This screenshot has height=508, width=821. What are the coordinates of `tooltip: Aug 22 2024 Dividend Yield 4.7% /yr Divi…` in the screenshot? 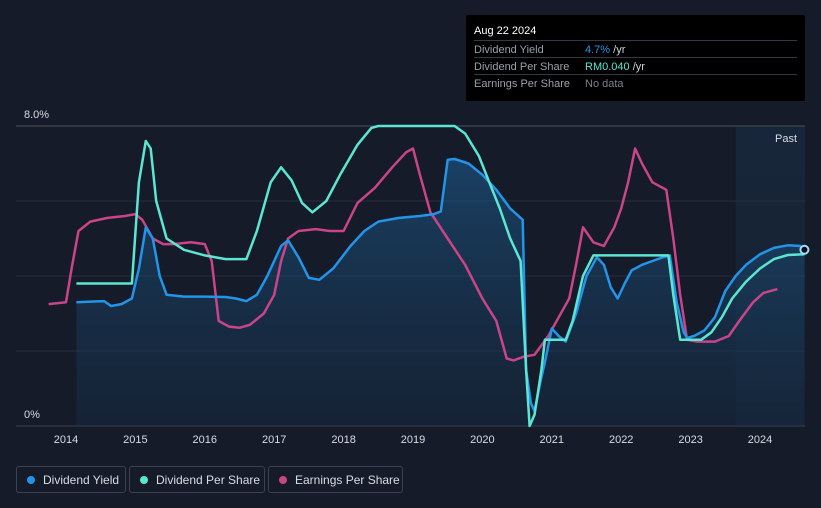 It's located at (635, 58).